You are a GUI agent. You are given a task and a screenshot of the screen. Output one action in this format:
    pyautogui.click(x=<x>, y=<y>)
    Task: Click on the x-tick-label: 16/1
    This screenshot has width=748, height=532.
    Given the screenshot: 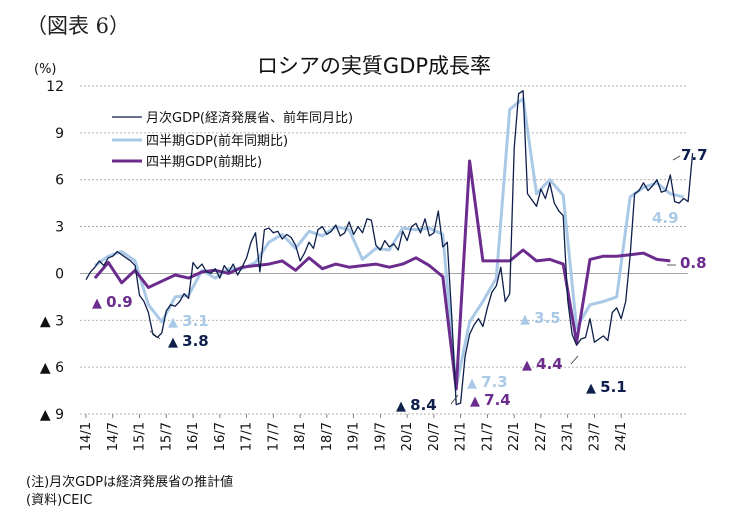 What is the action you would take?
    pyautogui.click(x=193, y=436)
    